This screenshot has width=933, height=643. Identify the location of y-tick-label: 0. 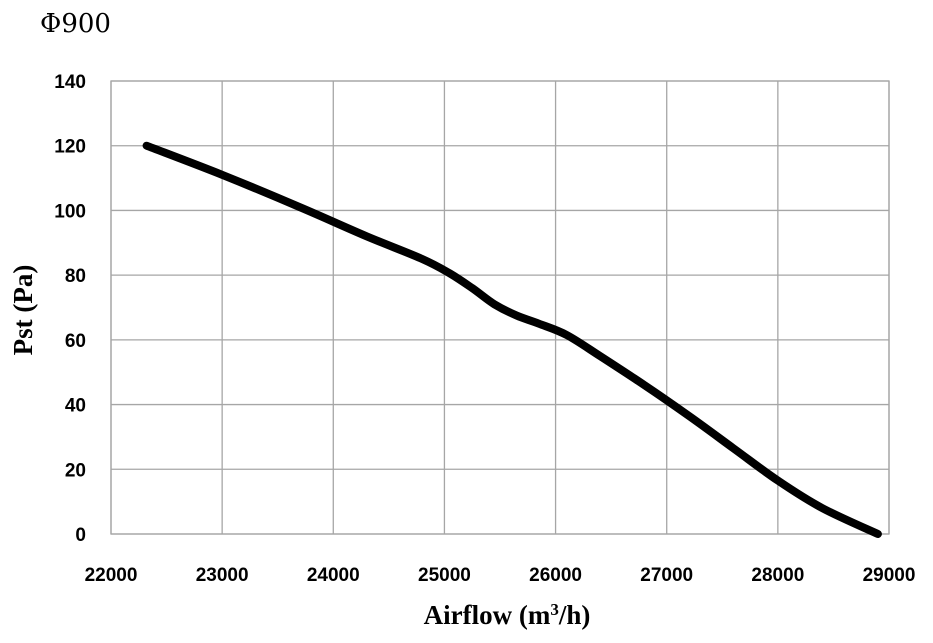
(80, 535).